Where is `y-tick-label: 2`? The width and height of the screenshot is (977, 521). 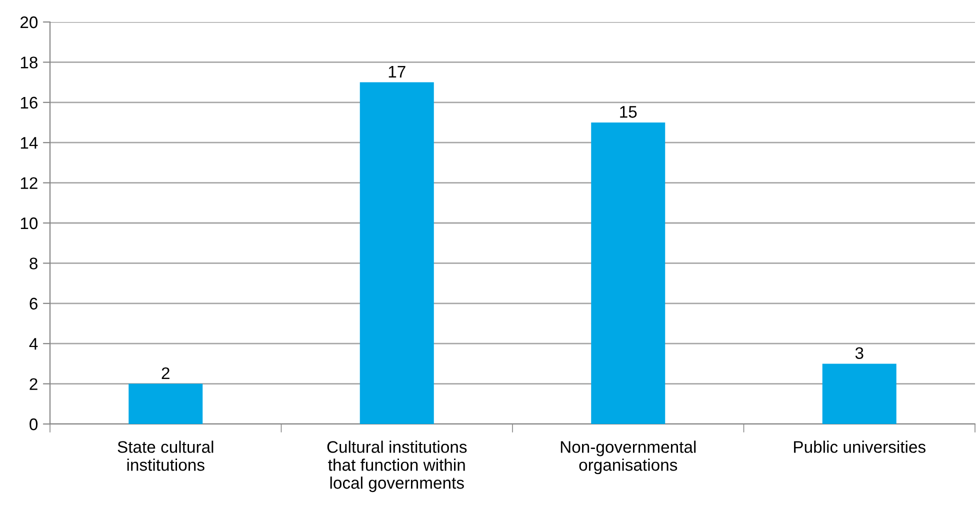
y-tick-label: 2 is located at coordinates (34, 384).